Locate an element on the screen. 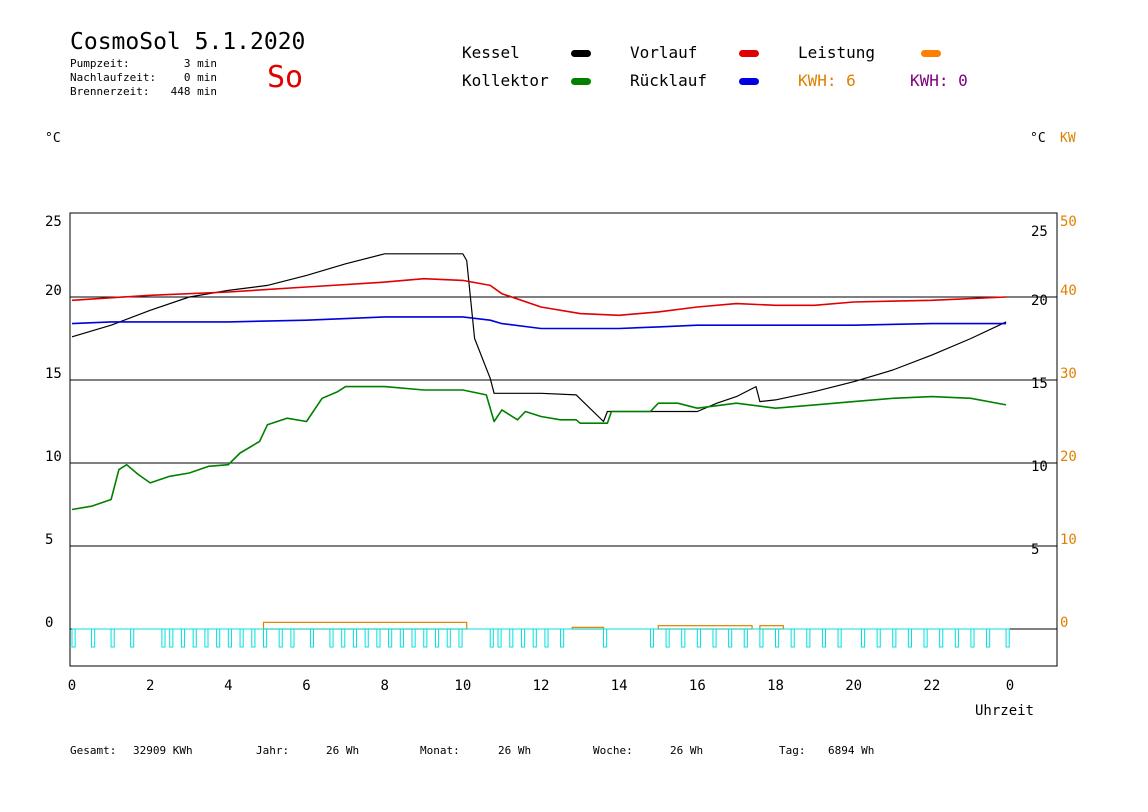 This screenshot has height=812, width=1148. y-tick-right-c: 5 is located at coordinates (1035, 550).